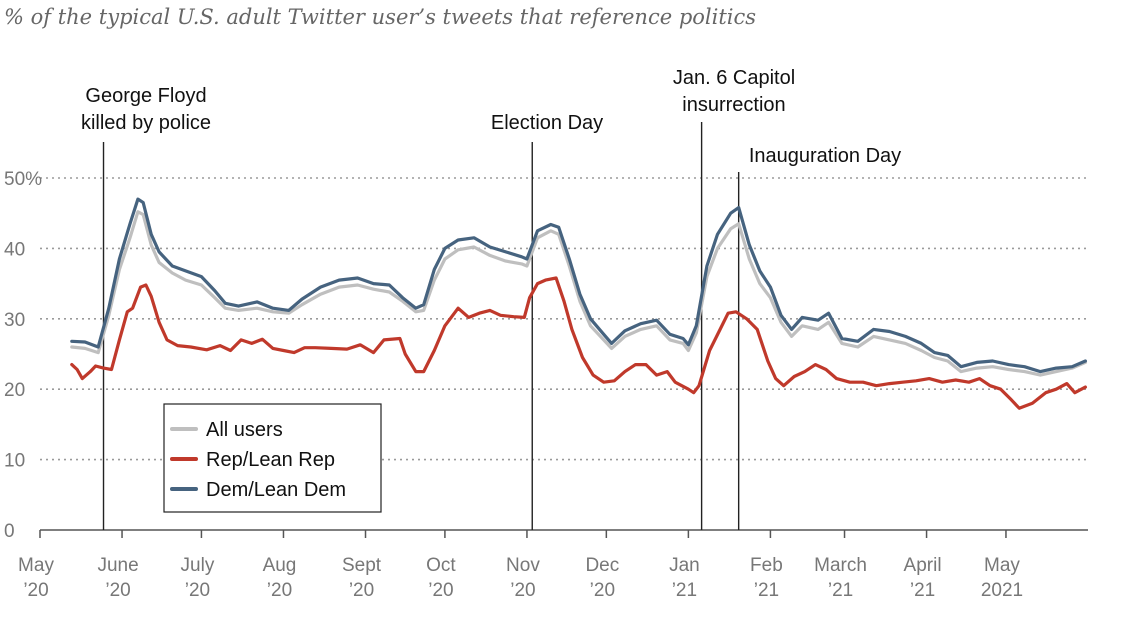 This screenshot has width=1128, height=636. I want to click on x-tick-label: Dec, so click(602, 565).